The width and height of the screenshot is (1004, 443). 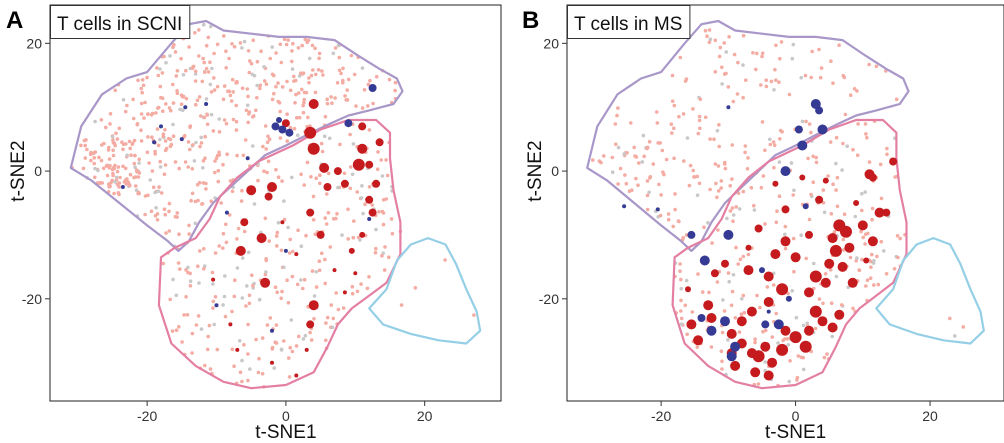 What do you see at coordinates (18, 170) in the screenshot?
I see `y-axis-title: t-SNE2` at bounding box center [18, 170].